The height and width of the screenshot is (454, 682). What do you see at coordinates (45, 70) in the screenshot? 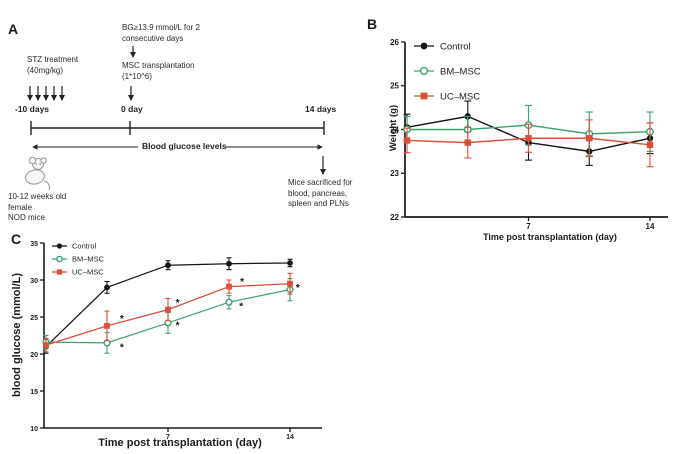
I see `text-line: (40mg/kg)` at bounding box center [45, 70].